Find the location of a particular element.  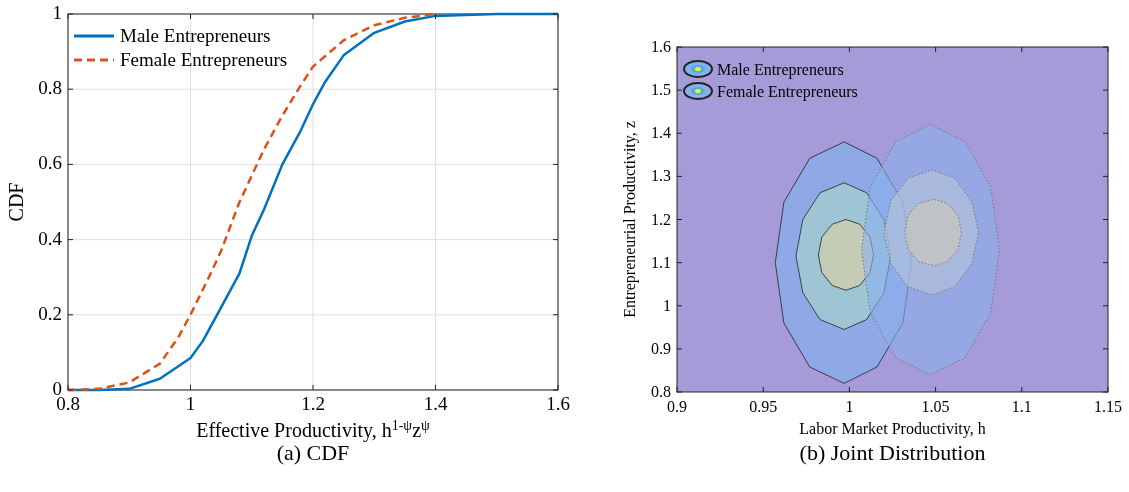

y-tick-label: 0.8 is located at coordinates (50, 88).